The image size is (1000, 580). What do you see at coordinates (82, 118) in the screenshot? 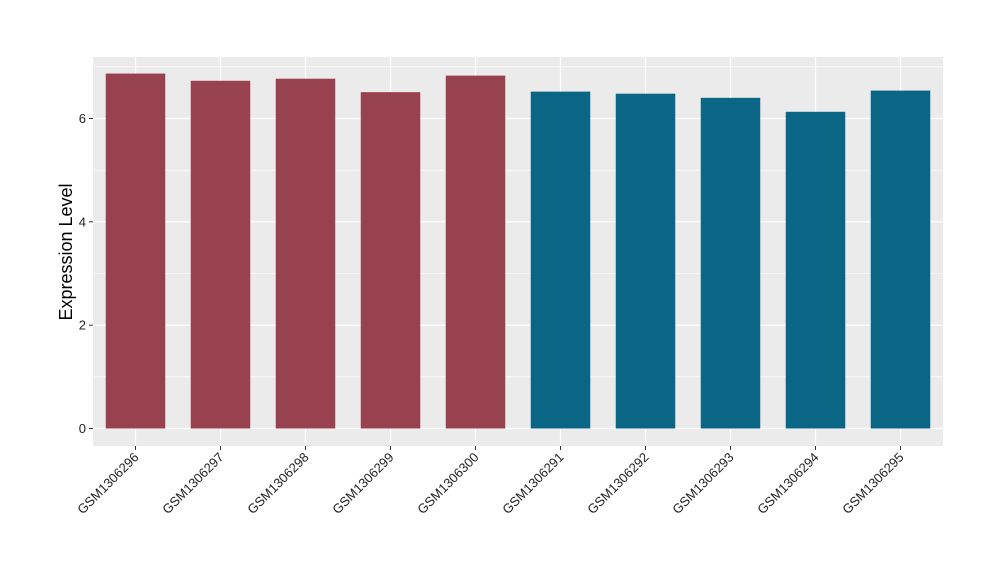
I see `y-tick-label: 6` at bounding box center [82, 118].